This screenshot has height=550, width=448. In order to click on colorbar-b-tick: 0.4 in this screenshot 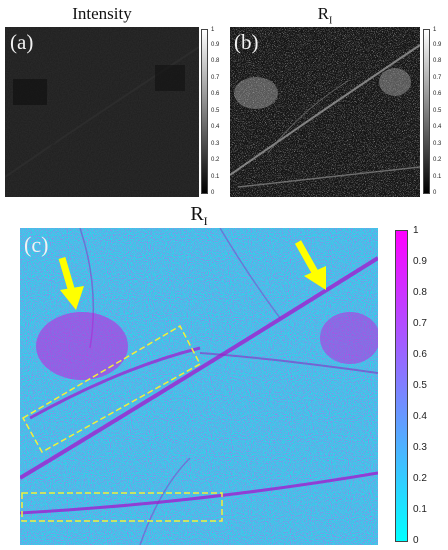, I will do `click(437, 127)`.